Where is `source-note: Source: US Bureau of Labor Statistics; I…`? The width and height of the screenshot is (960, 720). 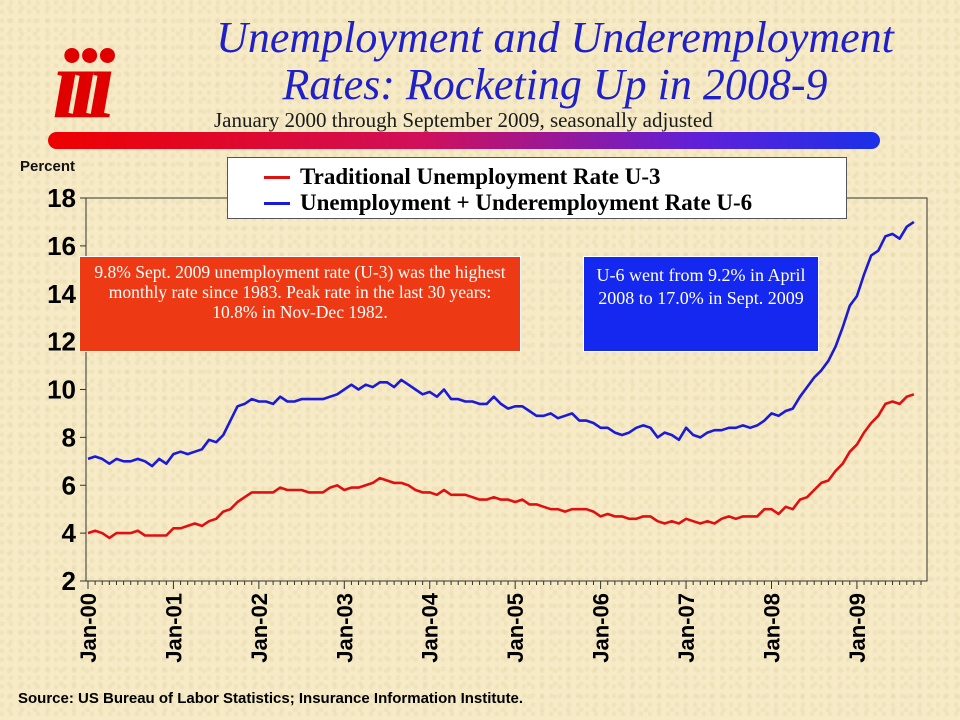
source-note: Source: US Bureau of Labor Statistics; I… is located at coordinates (271, 698).